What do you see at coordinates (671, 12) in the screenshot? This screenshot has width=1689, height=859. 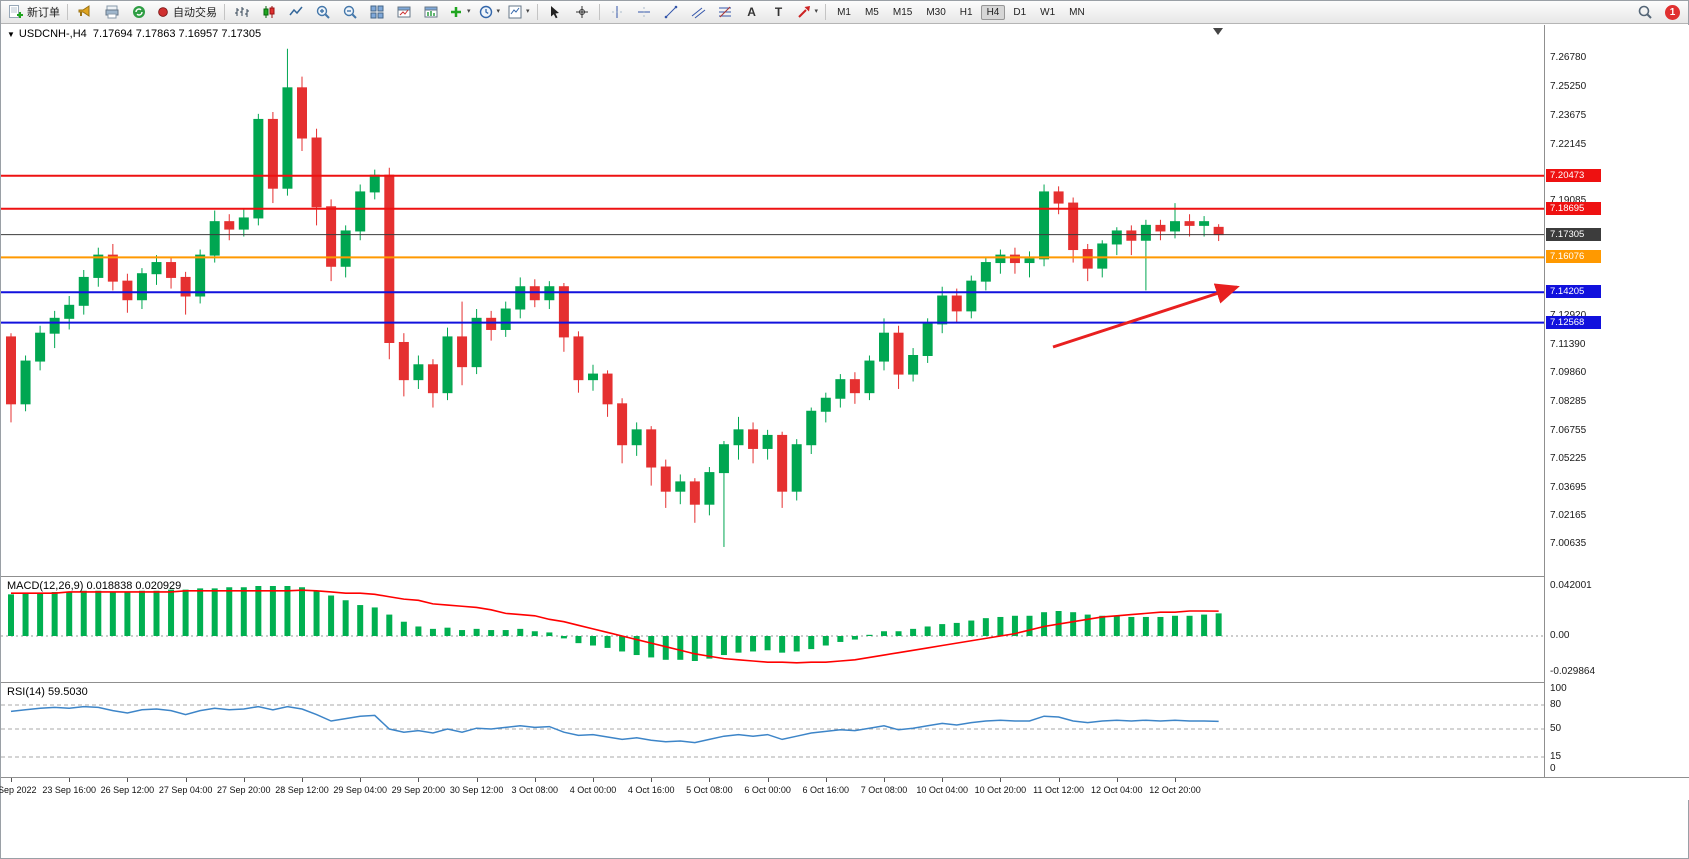 I see `trendline-button` at bounding box center [671, 12].